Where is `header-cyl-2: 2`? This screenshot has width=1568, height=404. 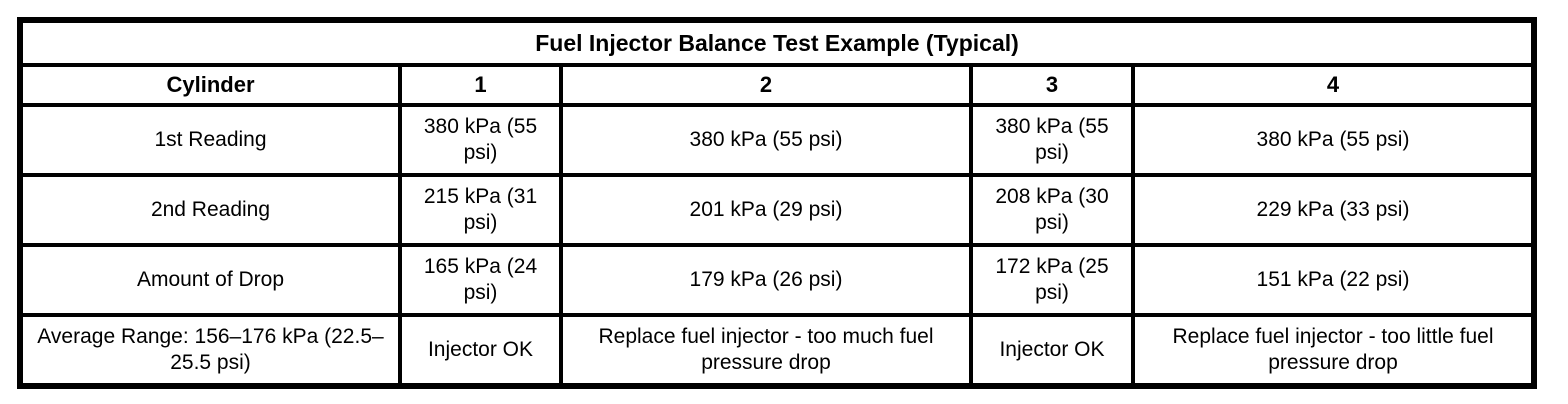 header-cyl-2: 2 is located at coordinates (766, 85).